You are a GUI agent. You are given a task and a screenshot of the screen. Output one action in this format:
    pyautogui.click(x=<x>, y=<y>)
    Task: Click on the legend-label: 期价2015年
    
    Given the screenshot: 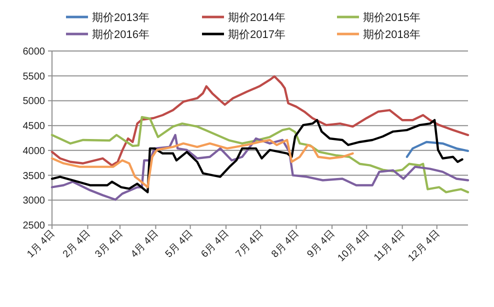 What is the action you would take?
    pyautogui.click(x=391, y=18)
    